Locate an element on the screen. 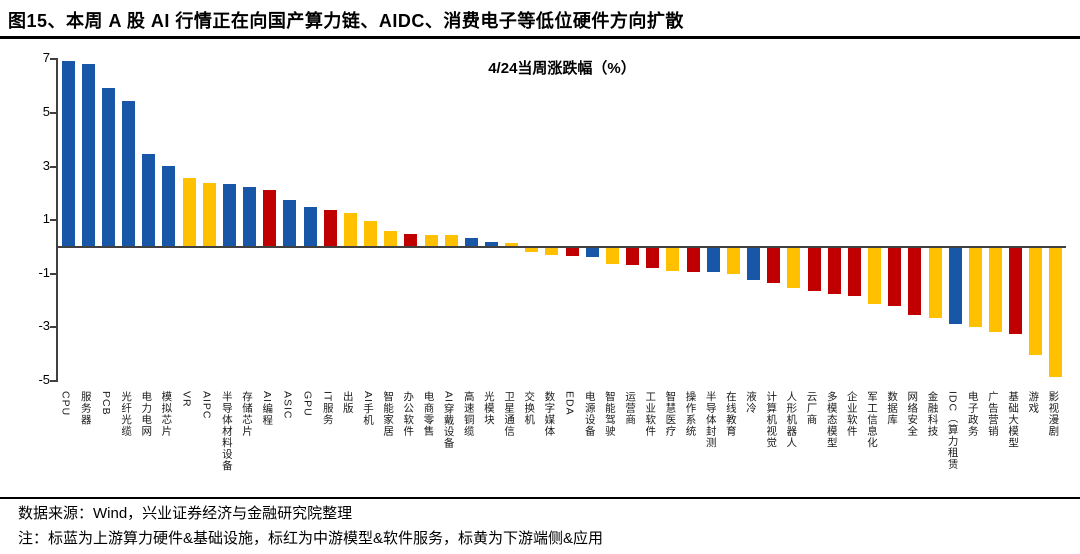 Image resolution: width=1080 pixels, height=554 pixels. x-axis-label: 交换机 is located at coordinates (529, 408).